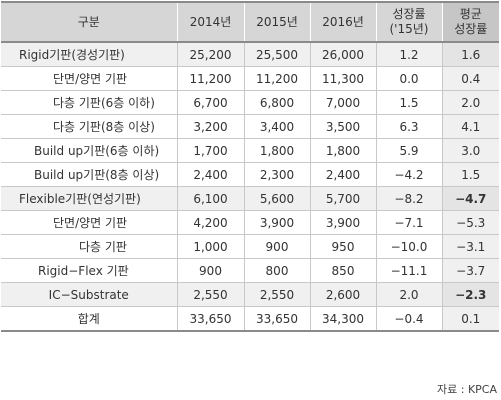 The height and width of the screenshot is (400, 501). I want to click on table-header: 구분 2014년 2015년 2016년 성장률 ('15년) 평균 성장률, so click(250, 22).